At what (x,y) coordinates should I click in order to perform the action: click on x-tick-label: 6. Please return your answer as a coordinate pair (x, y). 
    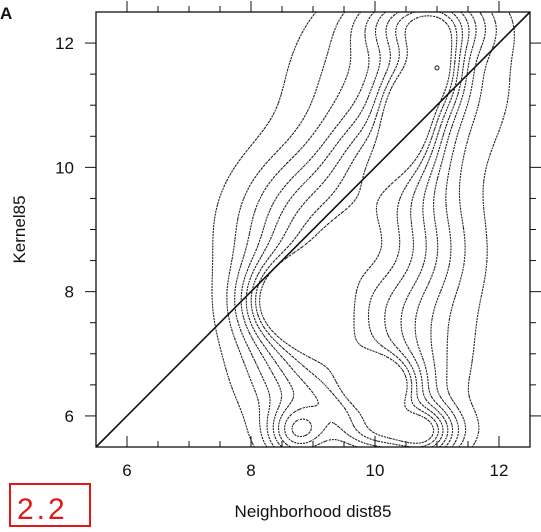
    Looking at the image, I should click on (126, 470).